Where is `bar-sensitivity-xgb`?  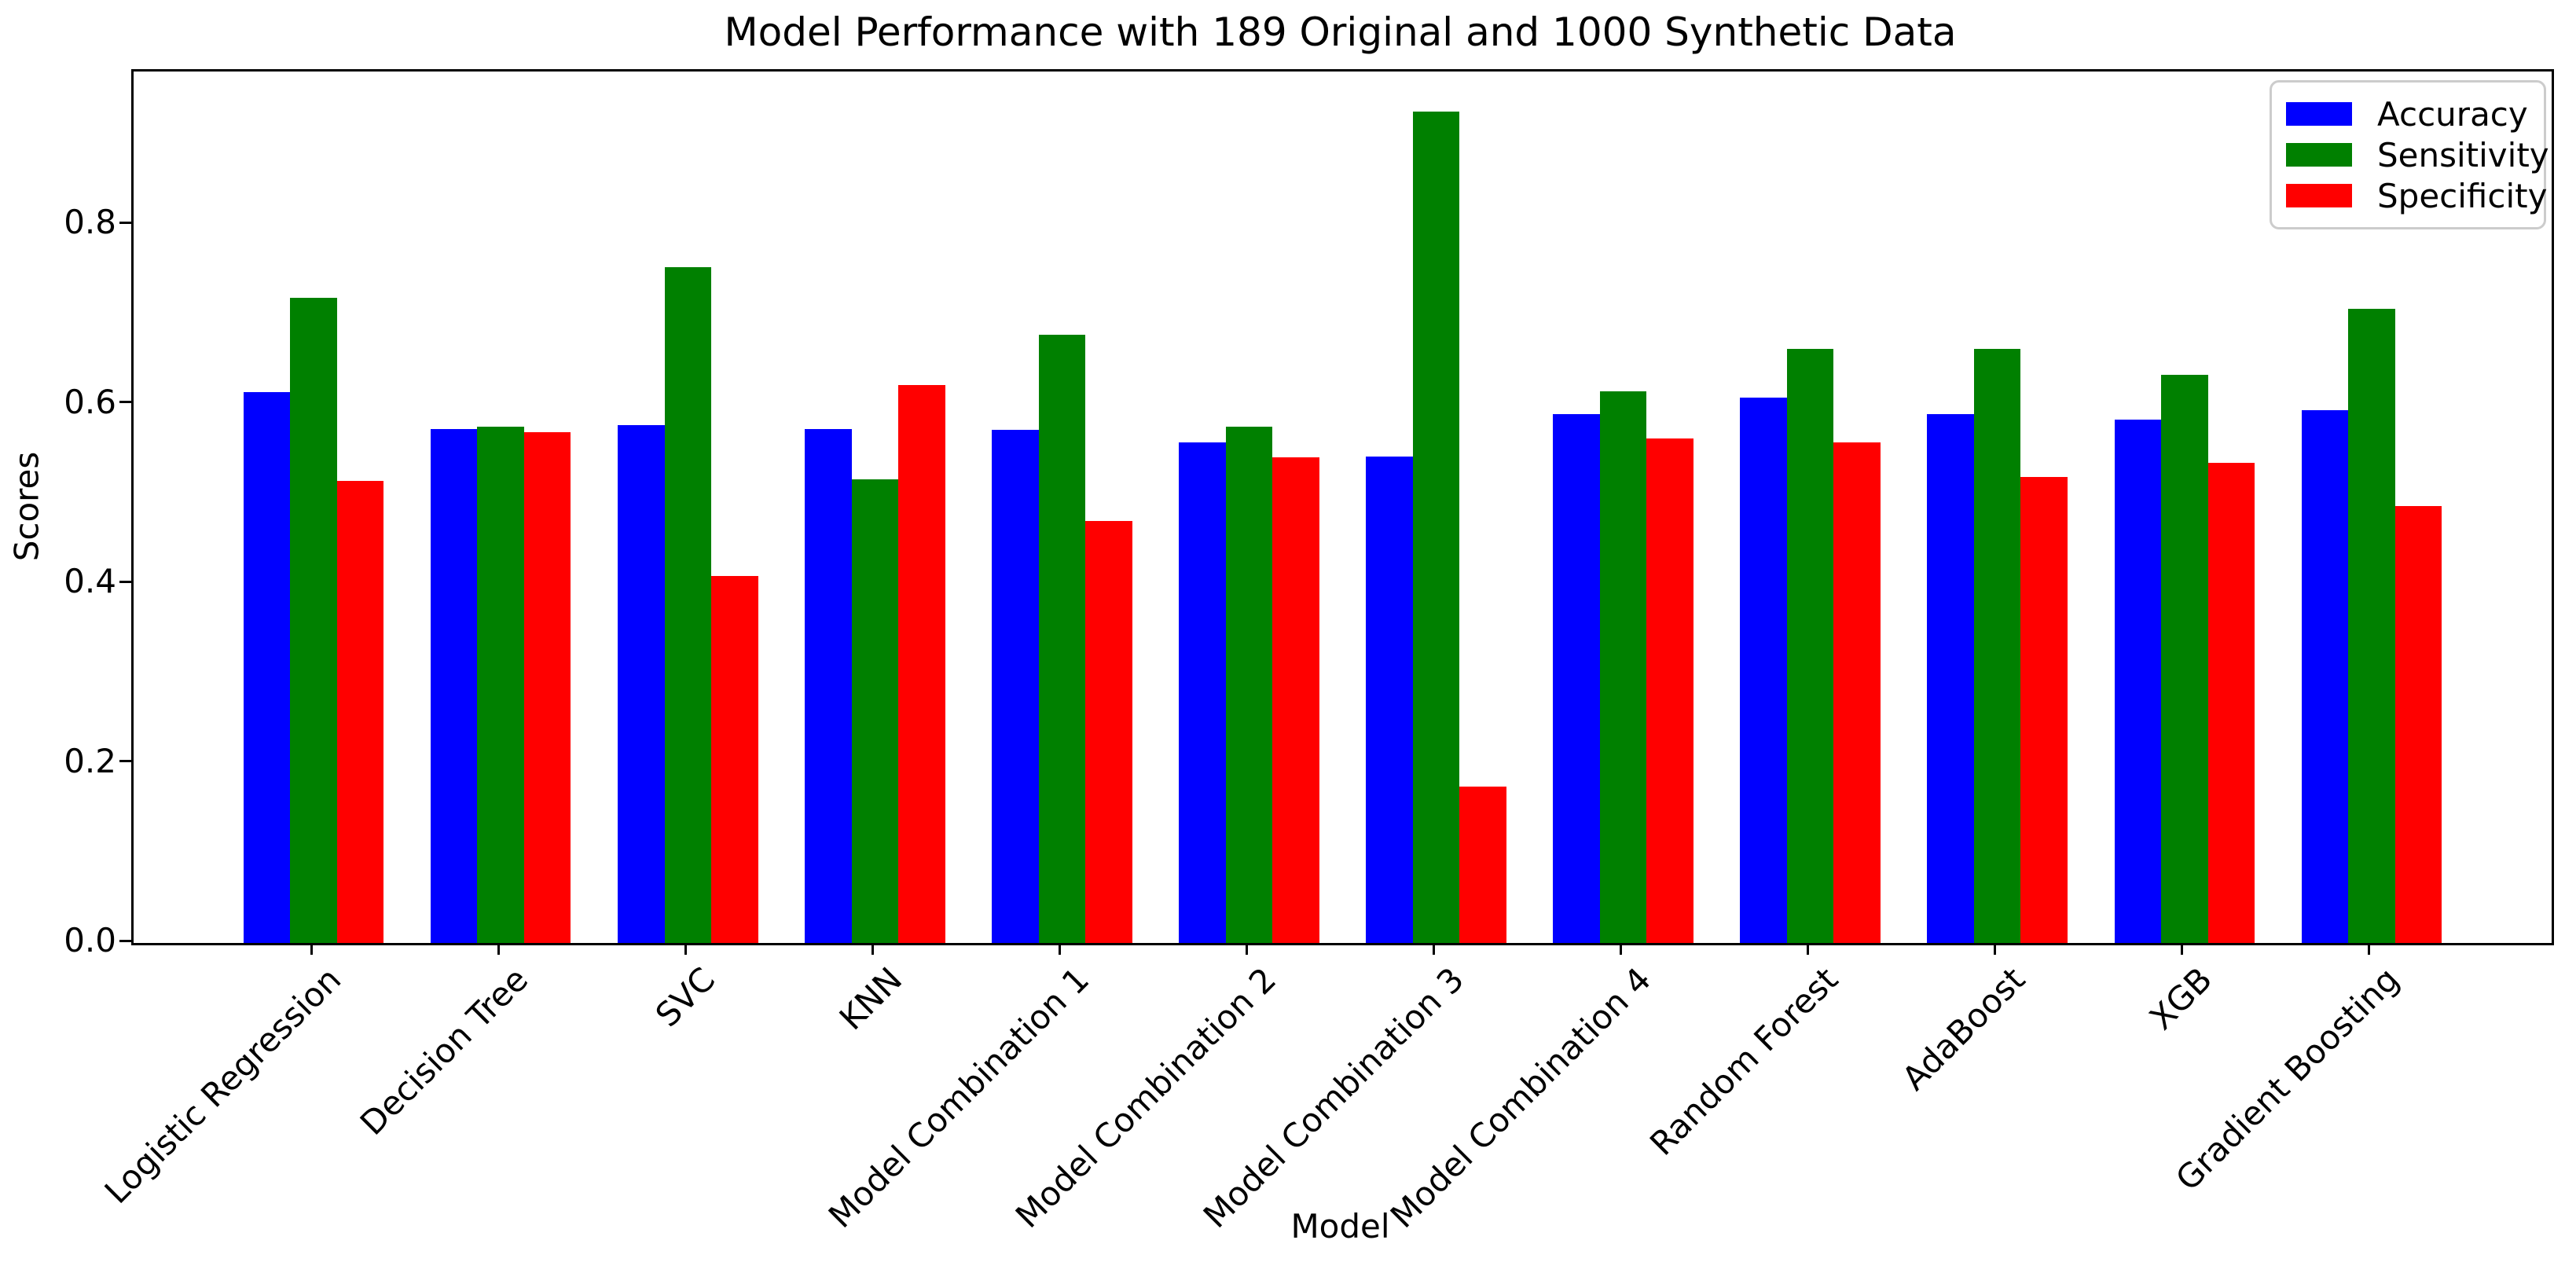 bar-sensitivity-xgb is located at coordinates (2184, 659).